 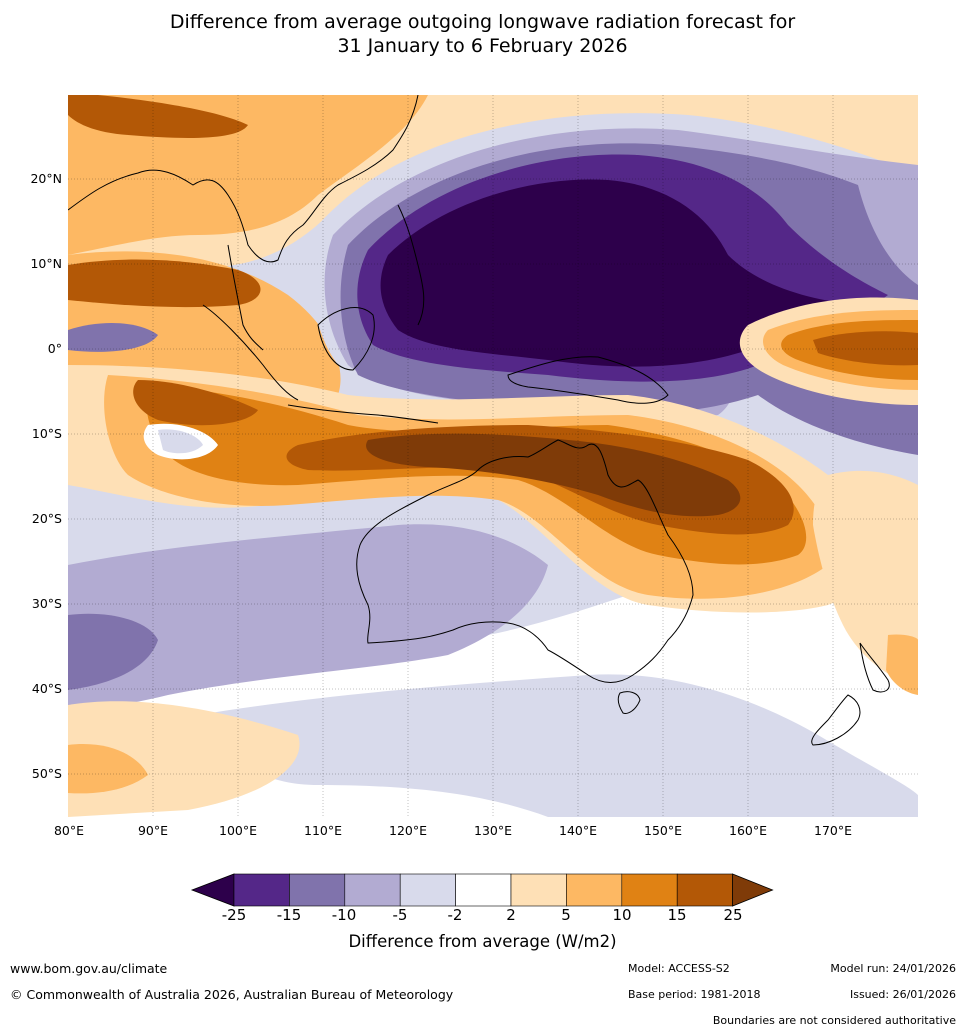 I want to click on australia-coastline, so click(x=525, y=561).